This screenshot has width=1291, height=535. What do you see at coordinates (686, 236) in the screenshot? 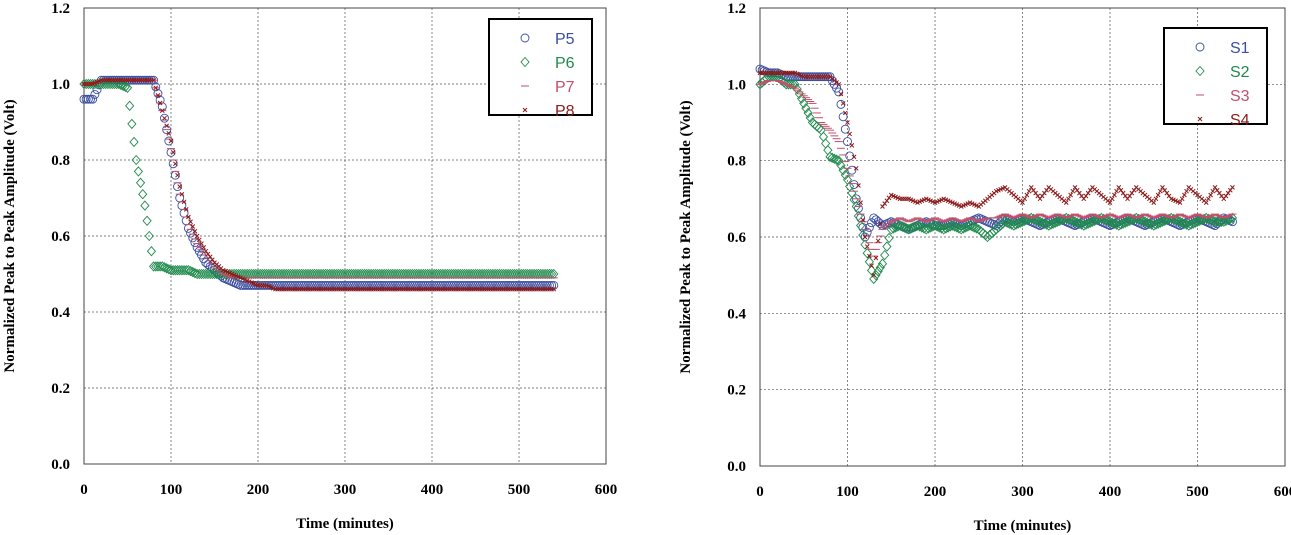
I see `y-axis-label: Normalized Peak to Peak Amplitude (Volt)` at bounding box center [686, 236].